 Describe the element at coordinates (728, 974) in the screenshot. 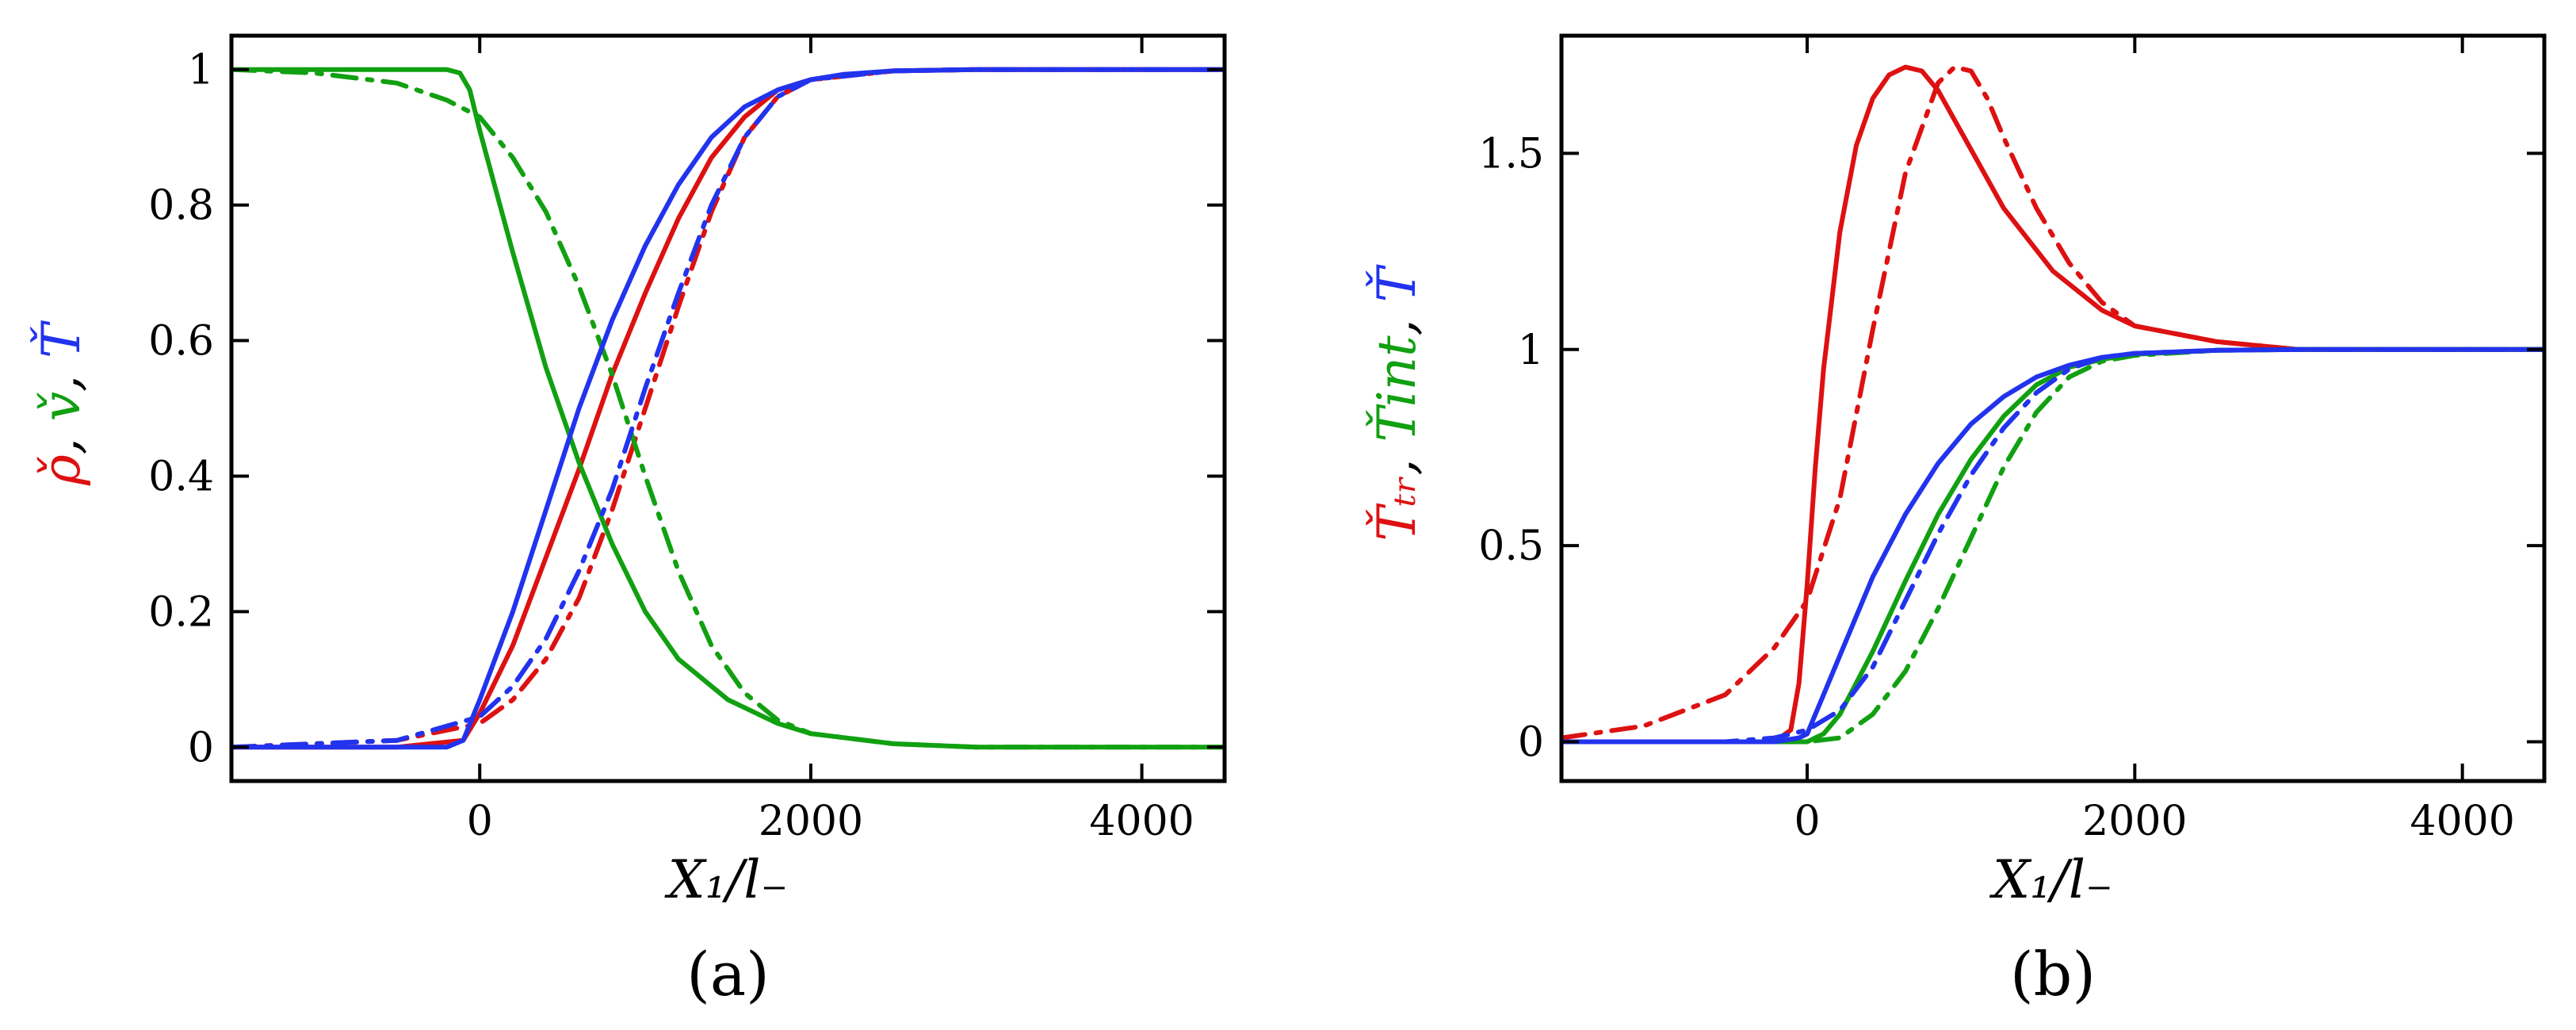

I see `panel-label-a: (a)` at that location.